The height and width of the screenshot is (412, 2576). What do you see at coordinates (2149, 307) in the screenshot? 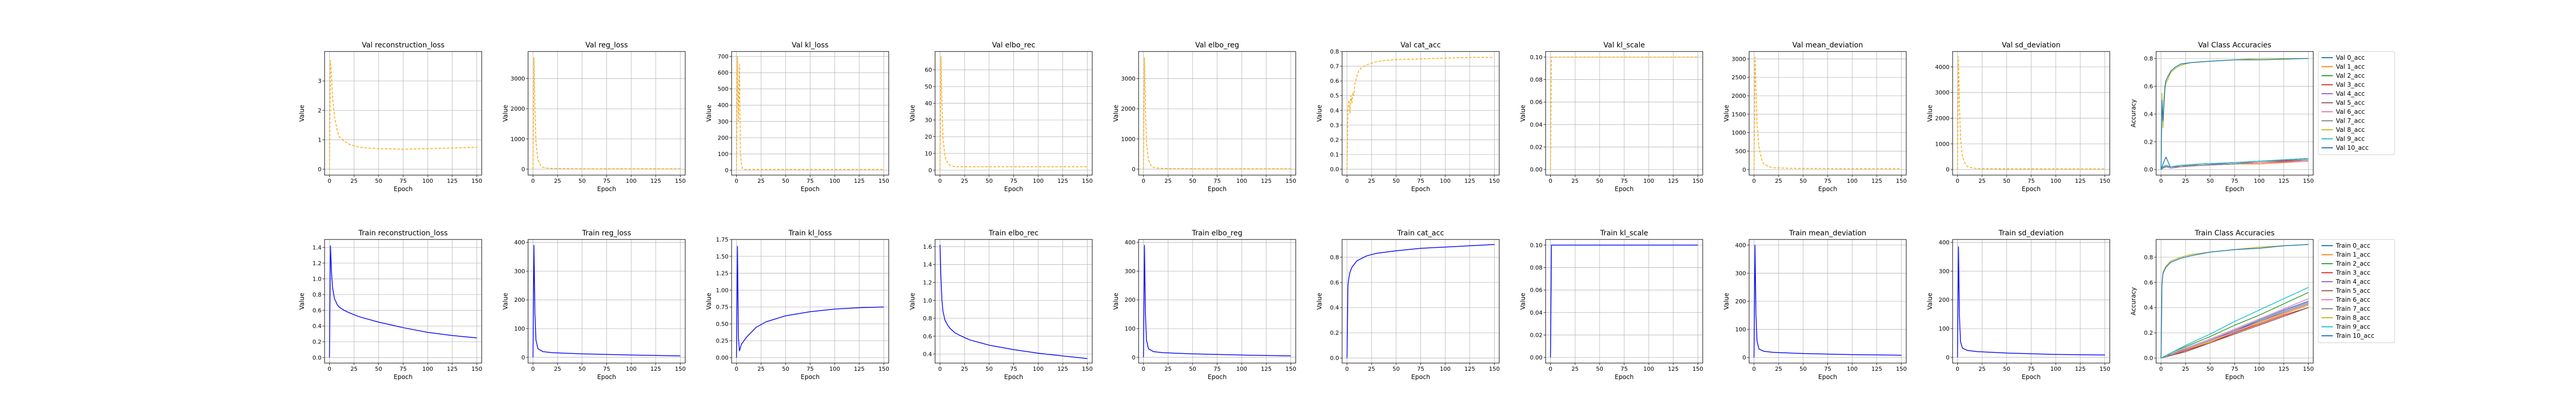
I see `y-tick-label: 0.4` at bounding box center [2149, 307].